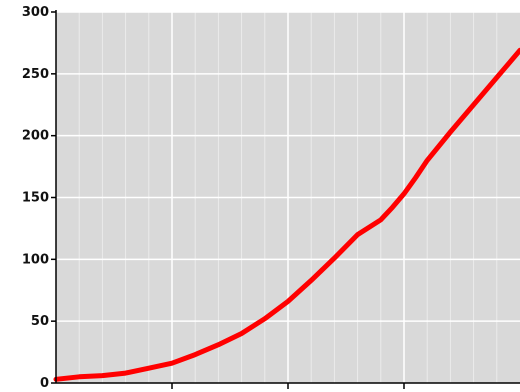 The image size is (520, 392). Describe the element at coordinates (35, 136) in the screenshot. I see `y-tick-label: 200` at that location.